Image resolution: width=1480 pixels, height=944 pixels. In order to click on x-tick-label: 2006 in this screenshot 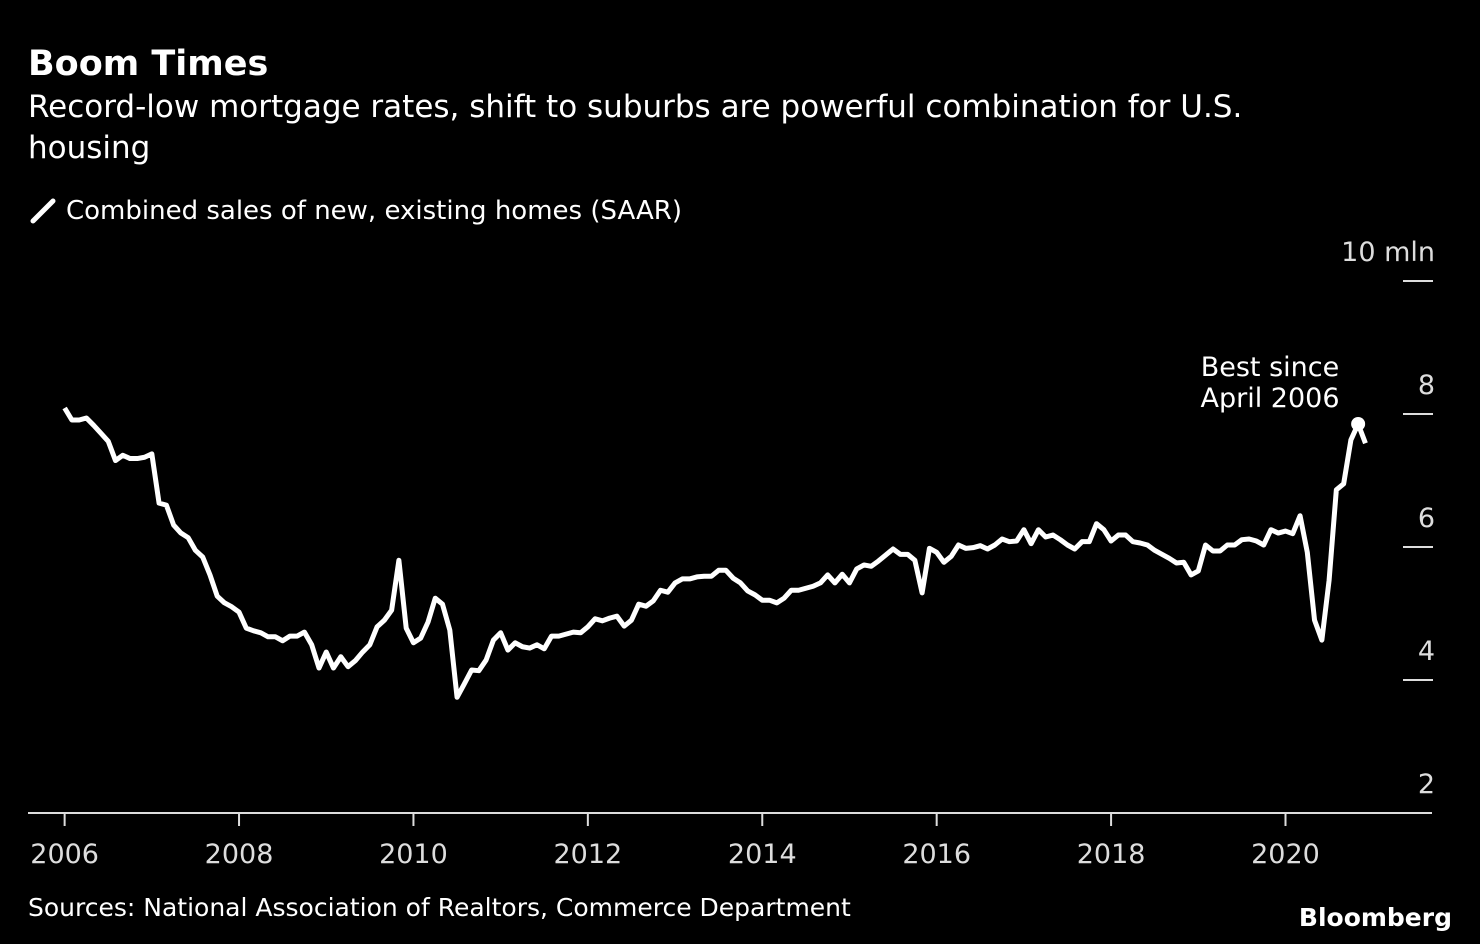, I will do `click(64, 854)`.